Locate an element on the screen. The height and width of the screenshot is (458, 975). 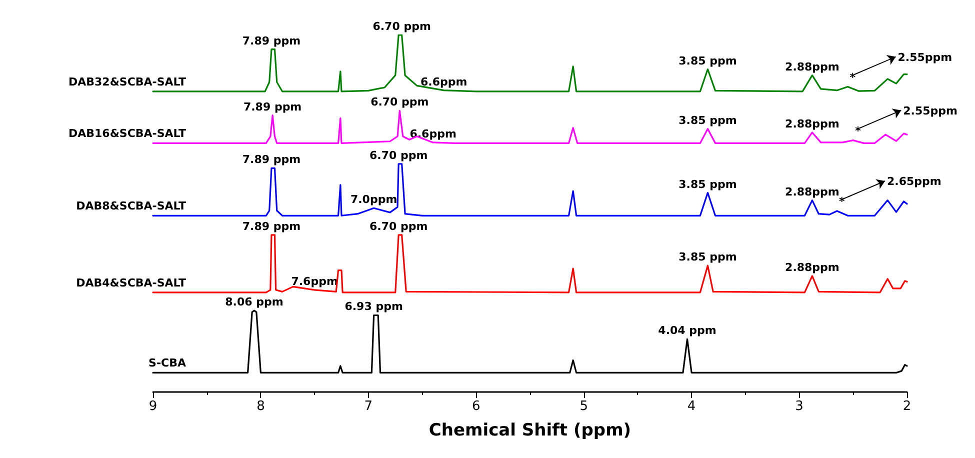
x-tick-label: 9 is located at coordinates (153, 406).